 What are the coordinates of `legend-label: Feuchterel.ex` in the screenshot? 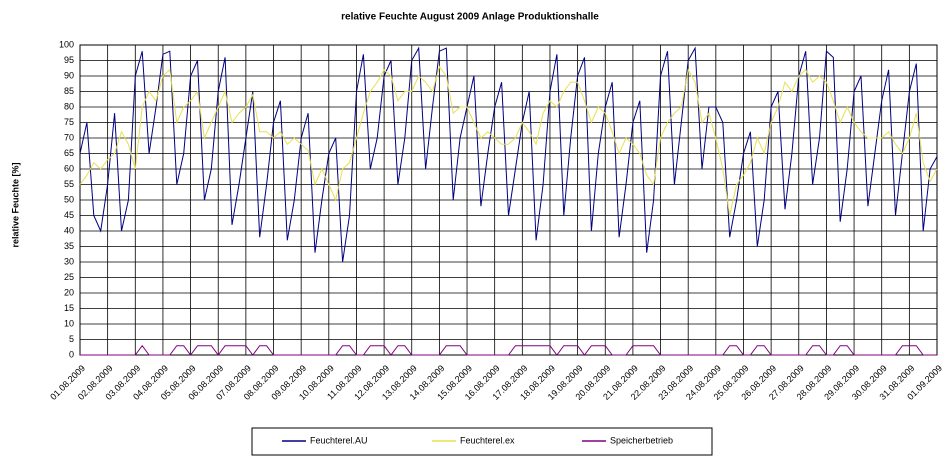 It's located at (487, 440).